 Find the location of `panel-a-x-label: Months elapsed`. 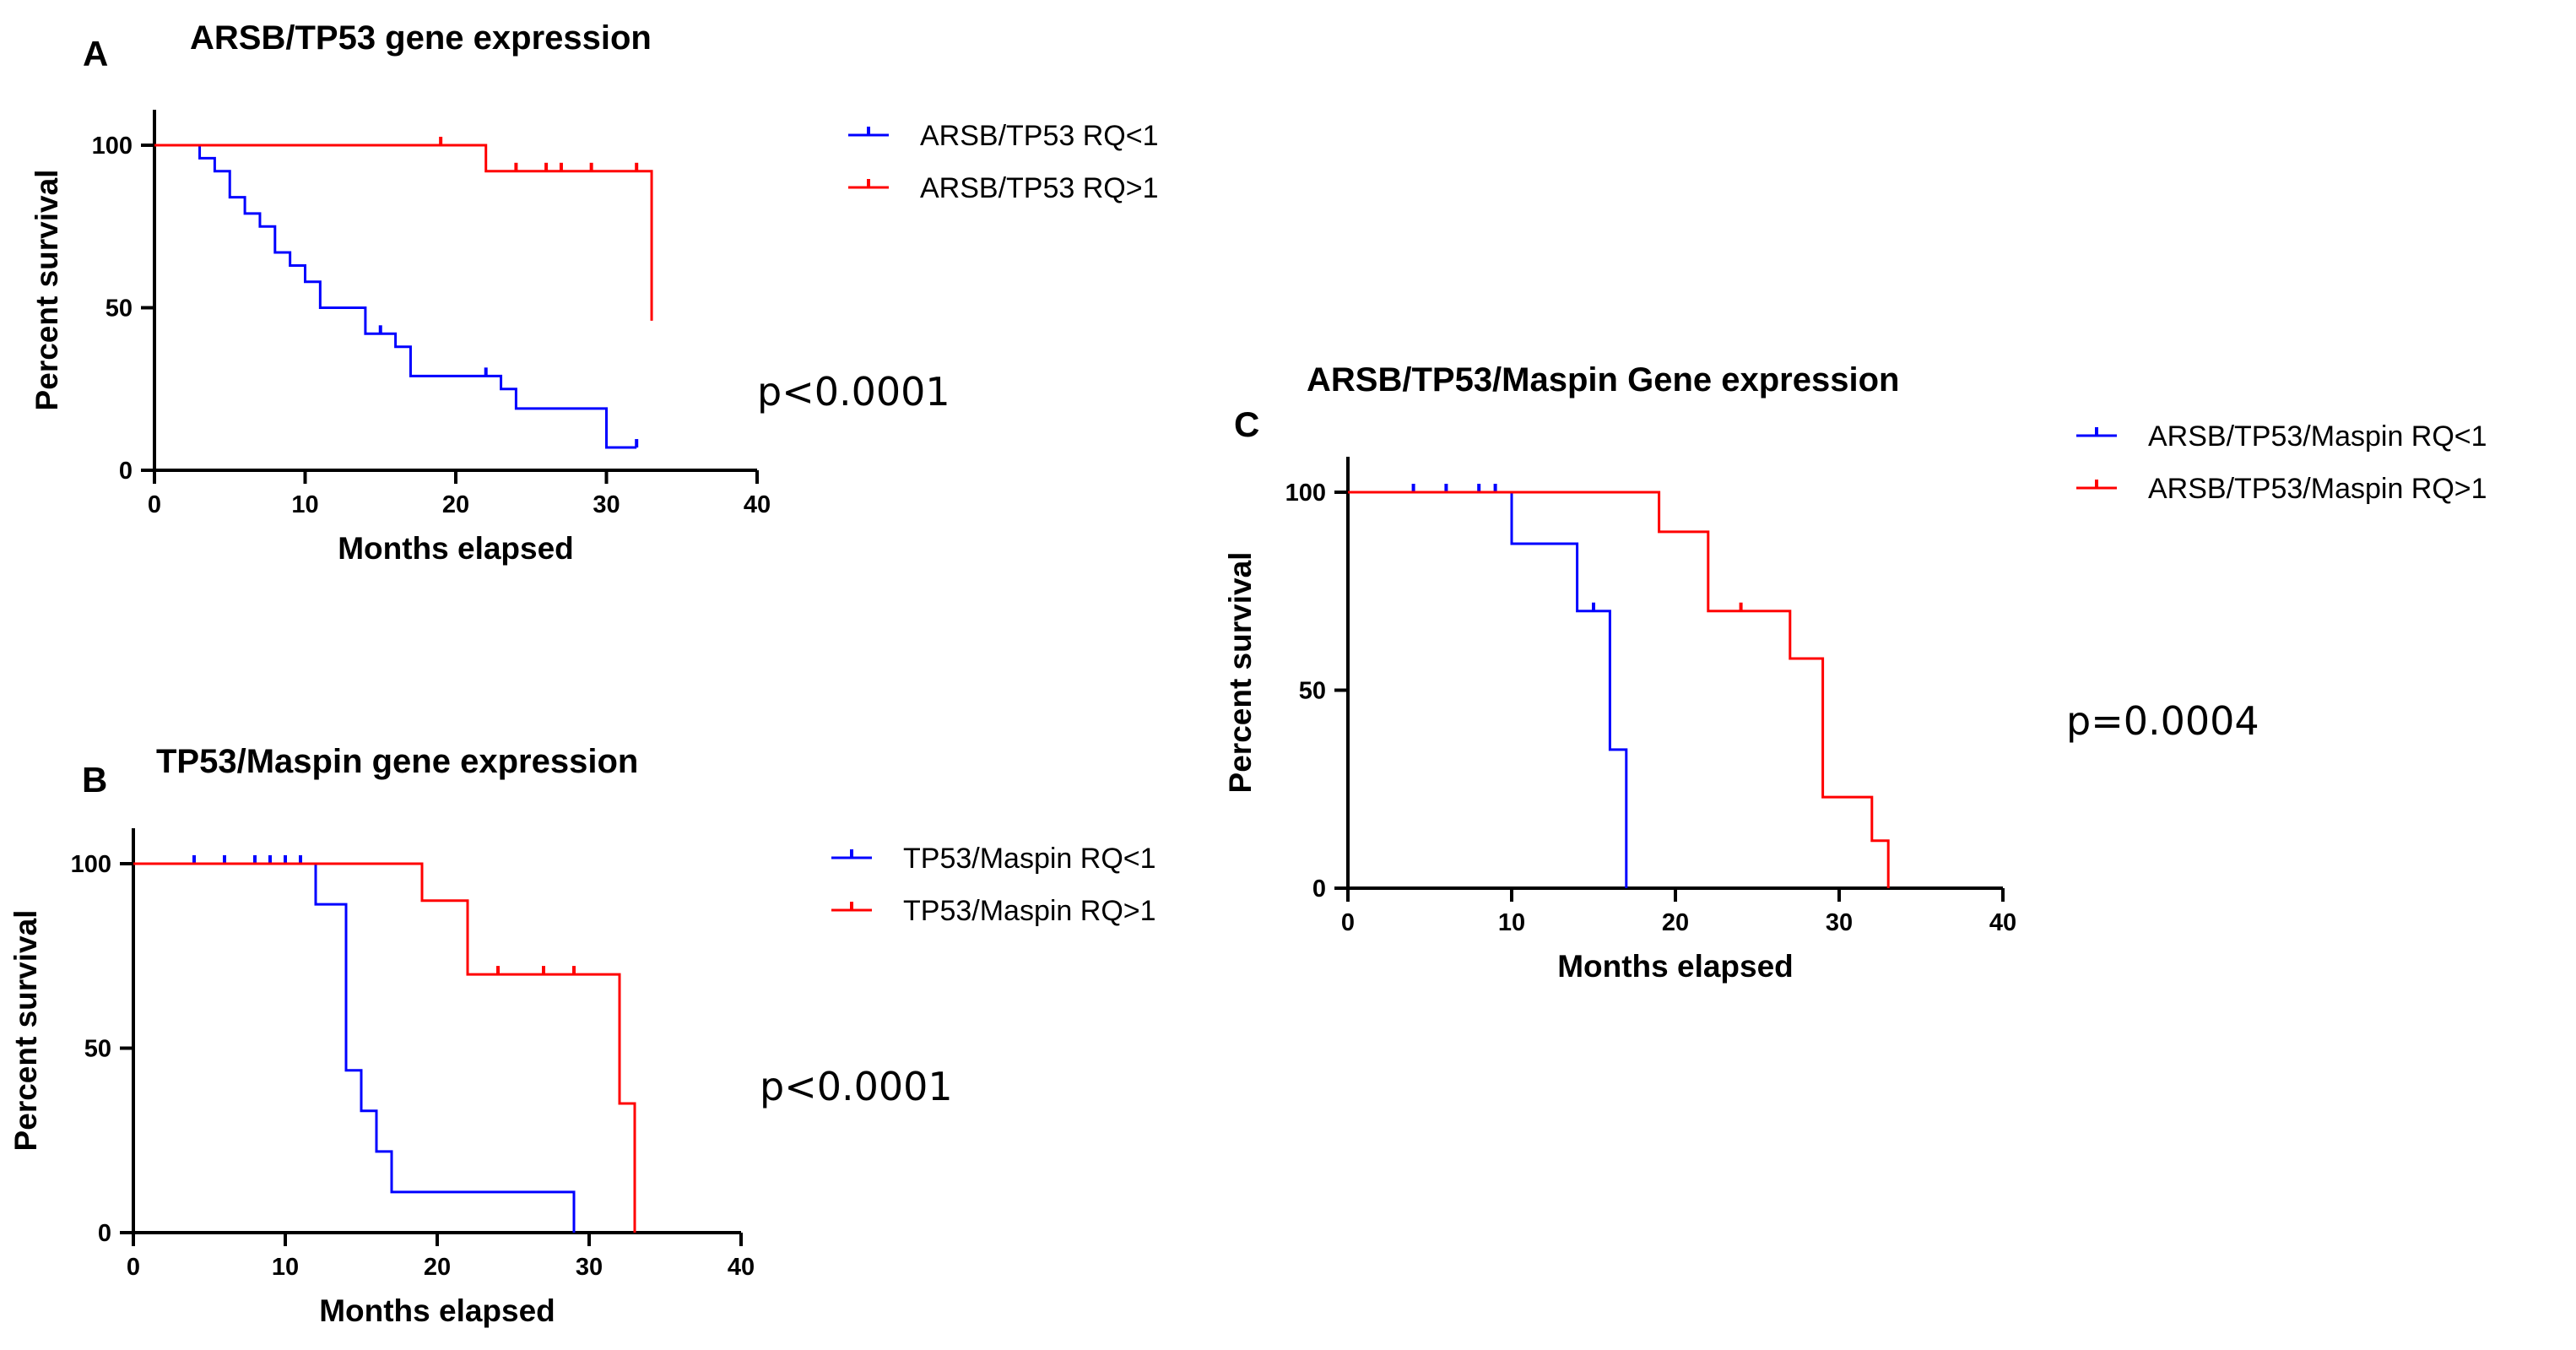

panel-a-x-label: Months elapsed is located at coordinates (456, 549).